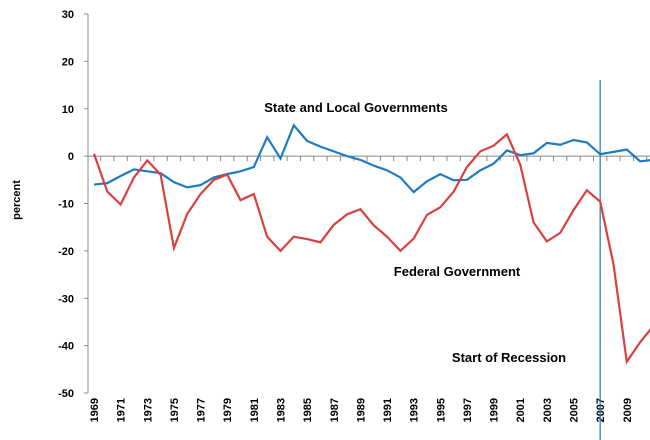 The width and height of the screenshot is (650, 440). What do you see at coordinates (122, 410) in the screenshot?
I see `x-tick-label: 1971` at bounding box center [122, 410].